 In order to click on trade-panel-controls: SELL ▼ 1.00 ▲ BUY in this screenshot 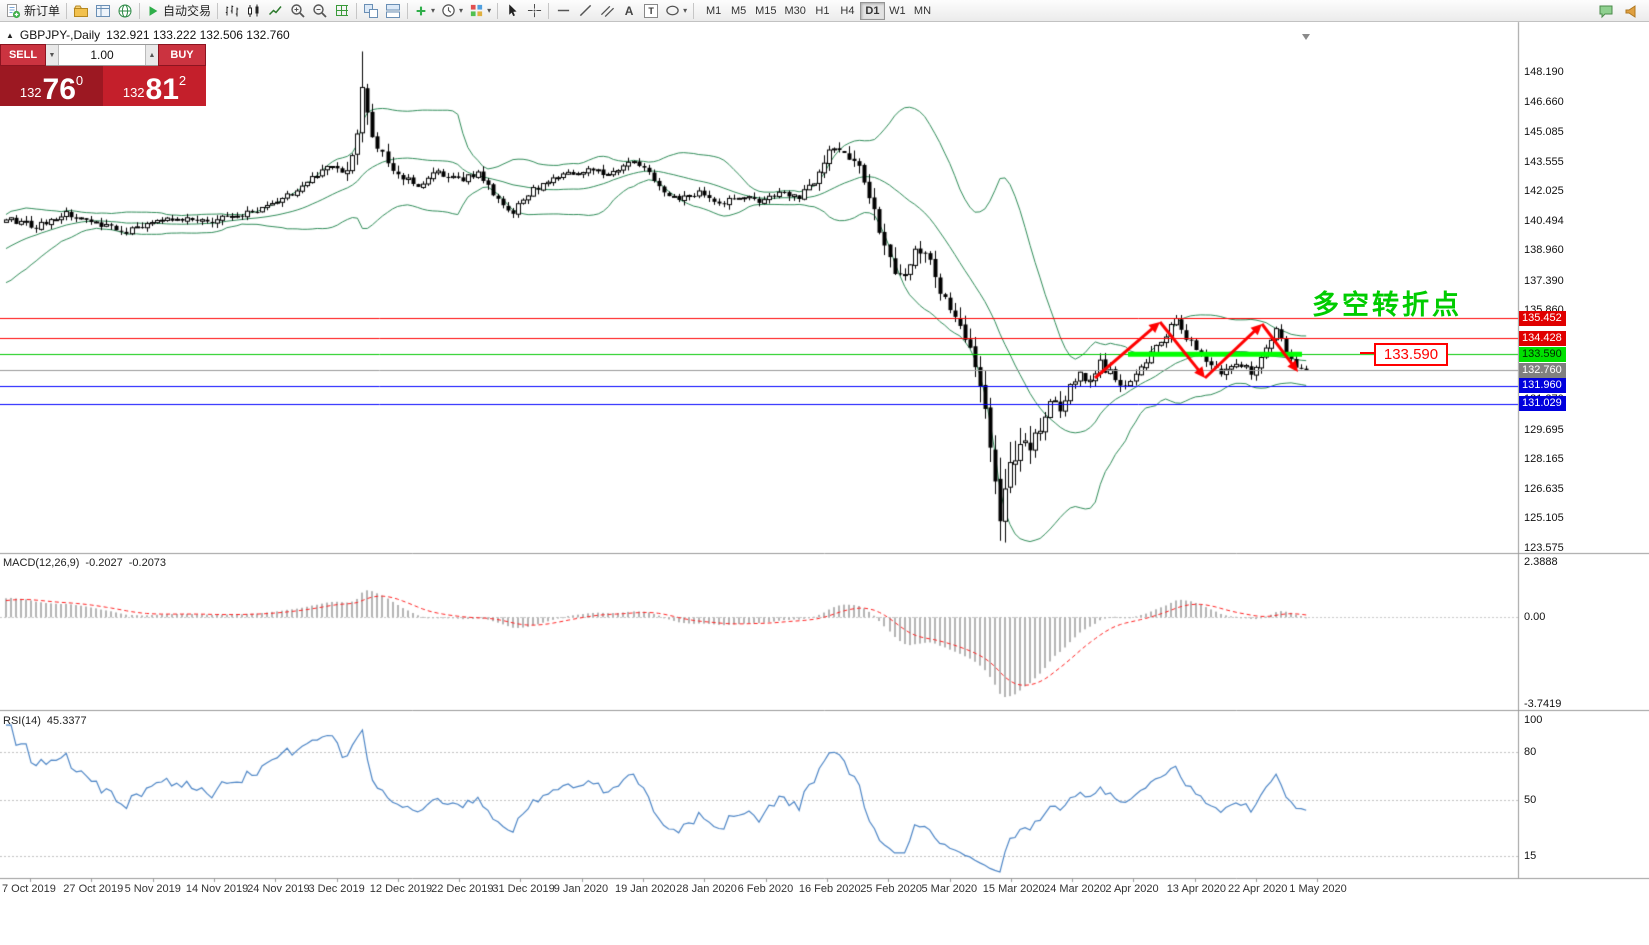, I will do `click(103, 55)`.